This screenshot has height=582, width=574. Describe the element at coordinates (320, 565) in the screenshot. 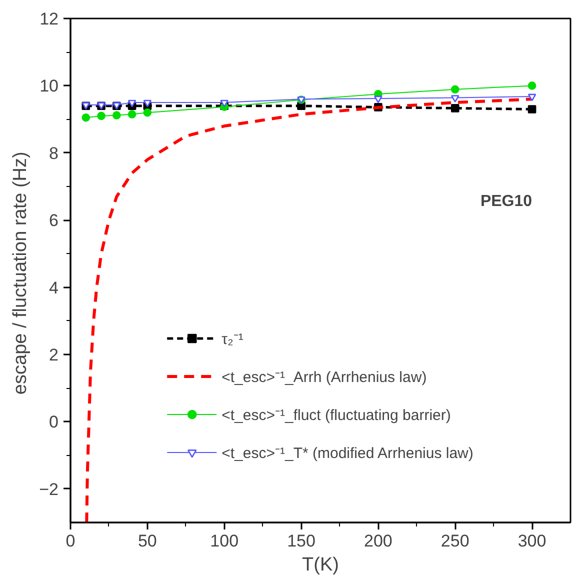

I see `x-axis-title: T(K)` at that location.